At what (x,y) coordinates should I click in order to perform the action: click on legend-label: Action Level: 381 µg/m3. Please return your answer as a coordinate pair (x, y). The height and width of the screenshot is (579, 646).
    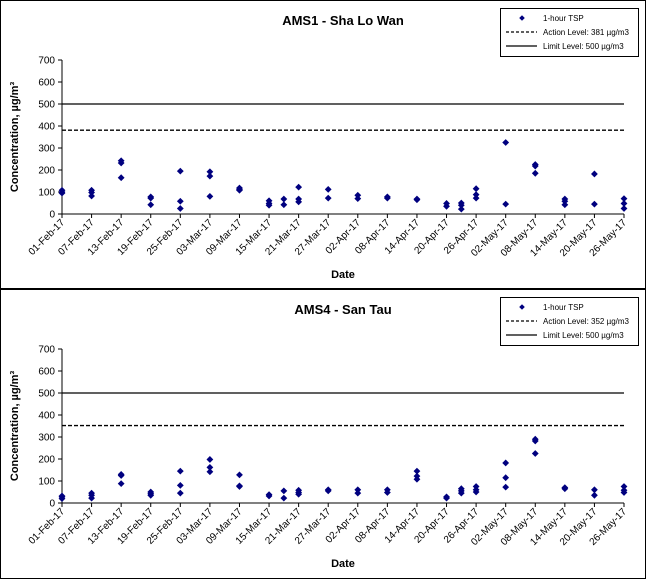
    Looking at the image, I should click on (586, 32).